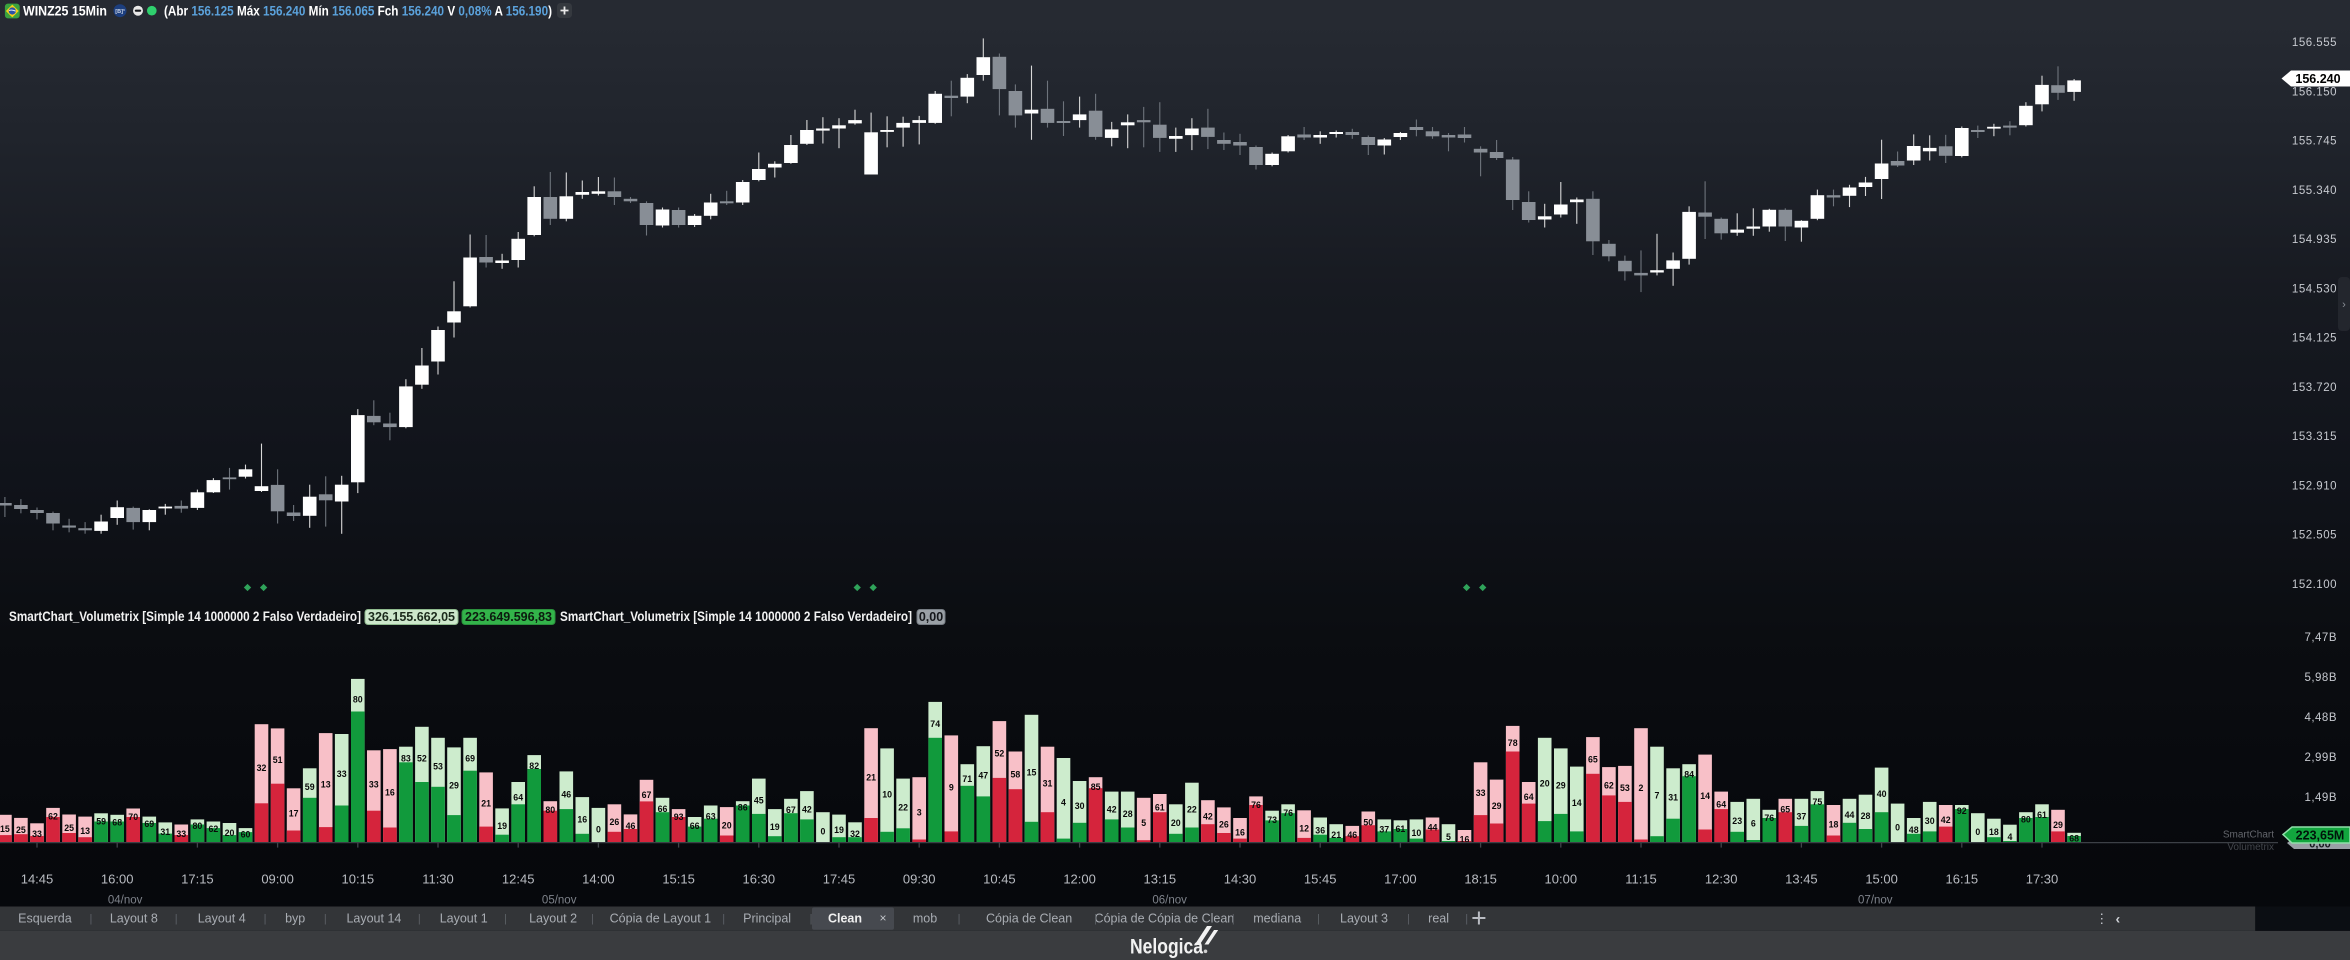  What do you see at coordinates (1165, 919) in the screenshot?
I see `svg-text: Cópia de Cópia de Clean` at bounding box center [1165, 919].